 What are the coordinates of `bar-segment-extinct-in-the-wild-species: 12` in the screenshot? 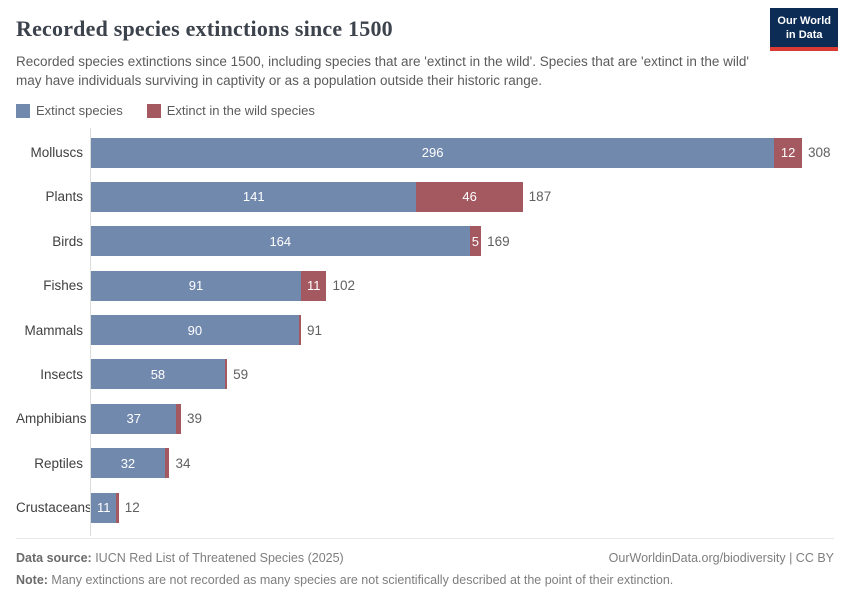 It's located at (788, 152).